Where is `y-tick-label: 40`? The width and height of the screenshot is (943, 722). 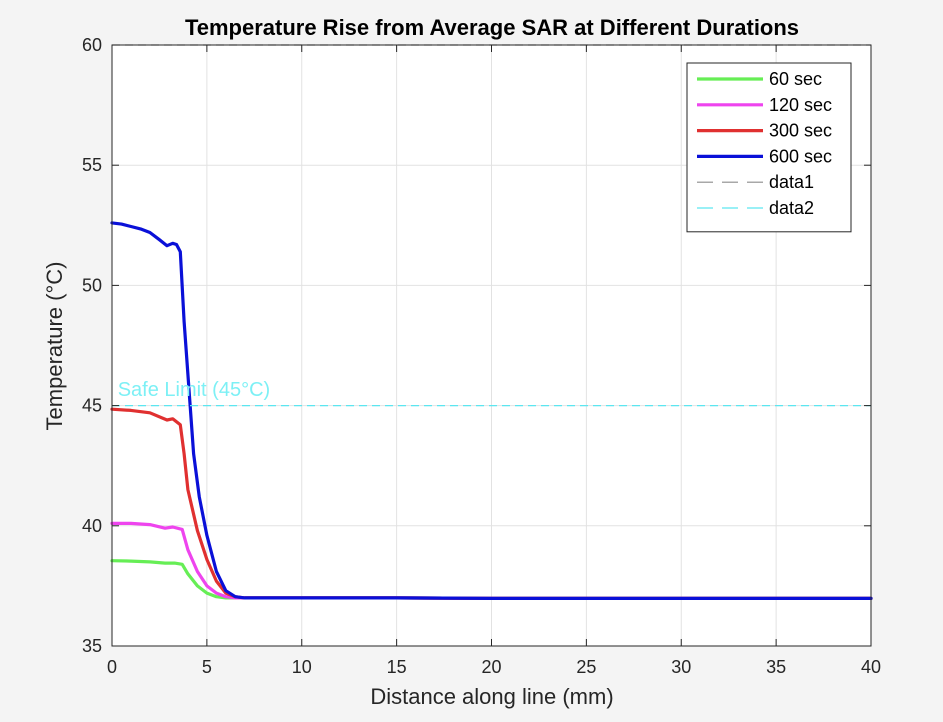 y-tick-label: 40 is located at coordinates (92, 526).